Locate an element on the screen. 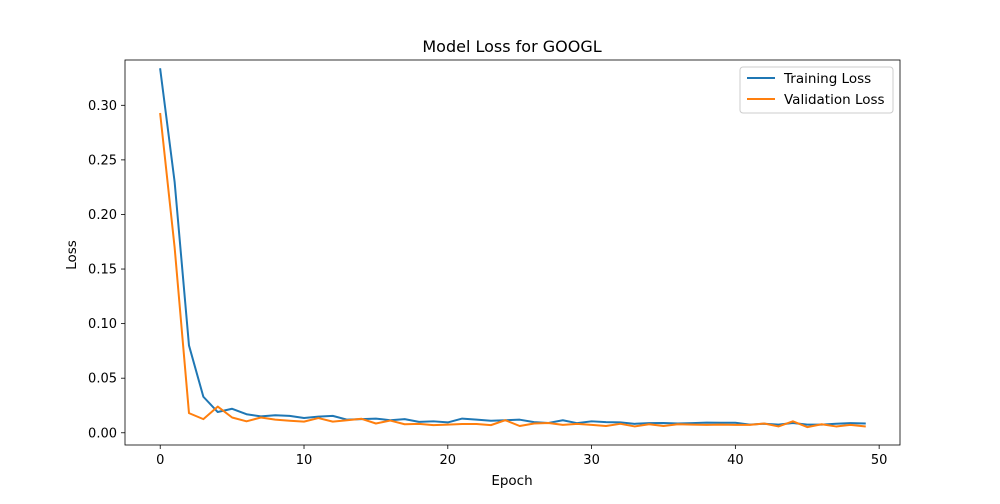 The image size is (1000, 504). y-axis-label: Loss is located at coordinates (72, 255).